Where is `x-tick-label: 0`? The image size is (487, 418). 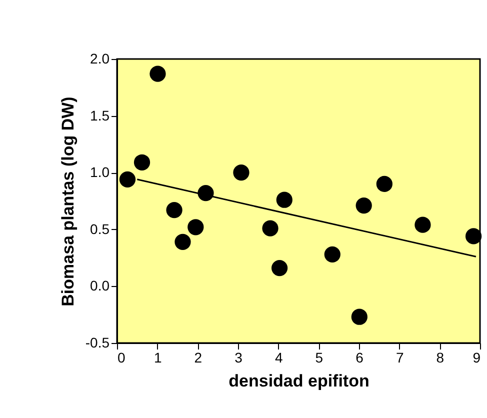 x-tick-label: 0 is located at coordinates (122, 358).